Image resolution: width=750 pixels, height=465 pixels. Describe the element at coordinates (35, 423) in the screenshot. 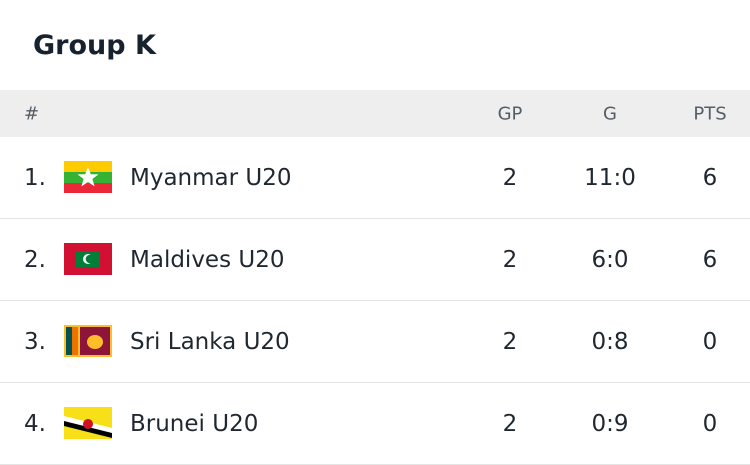

I see `rank: 4.` at that location.